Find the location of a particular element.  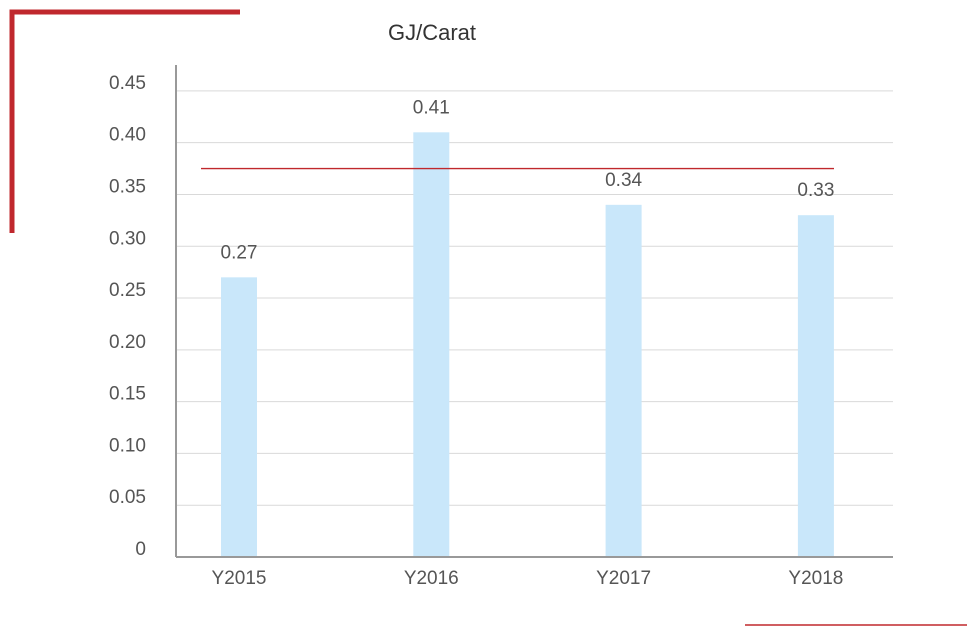

y-tick-label: 0.30 is located at coordinates (127, 238).